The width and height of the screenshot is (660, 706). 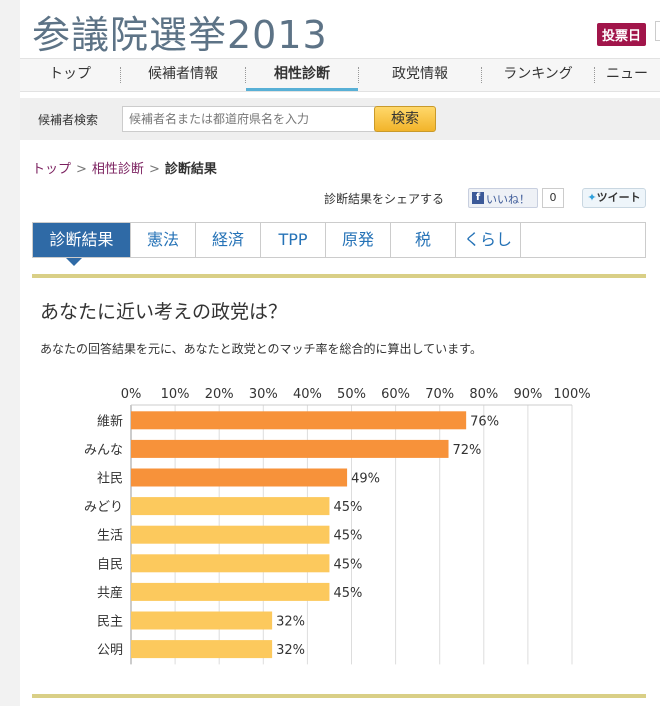 What do you see at coordinates (180, 35) in the screenshot?
I see `site-title: 参議院選挙2013` at bounding box center [180, 35].